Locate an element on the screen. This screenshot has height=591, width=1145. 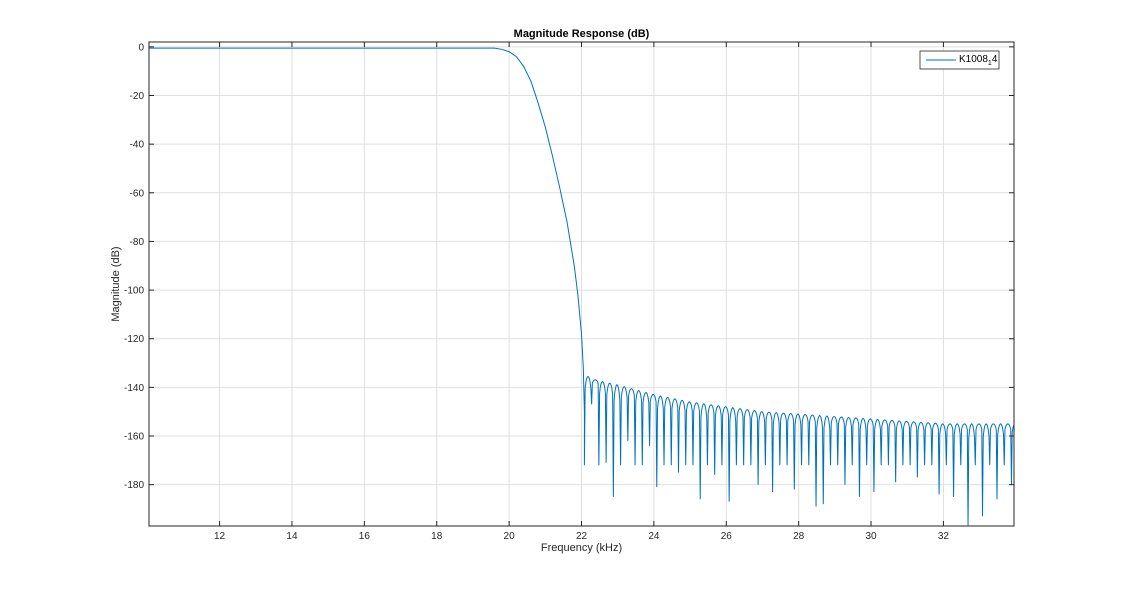
y-tick-label: -180 is located at coordinates (134, 485).